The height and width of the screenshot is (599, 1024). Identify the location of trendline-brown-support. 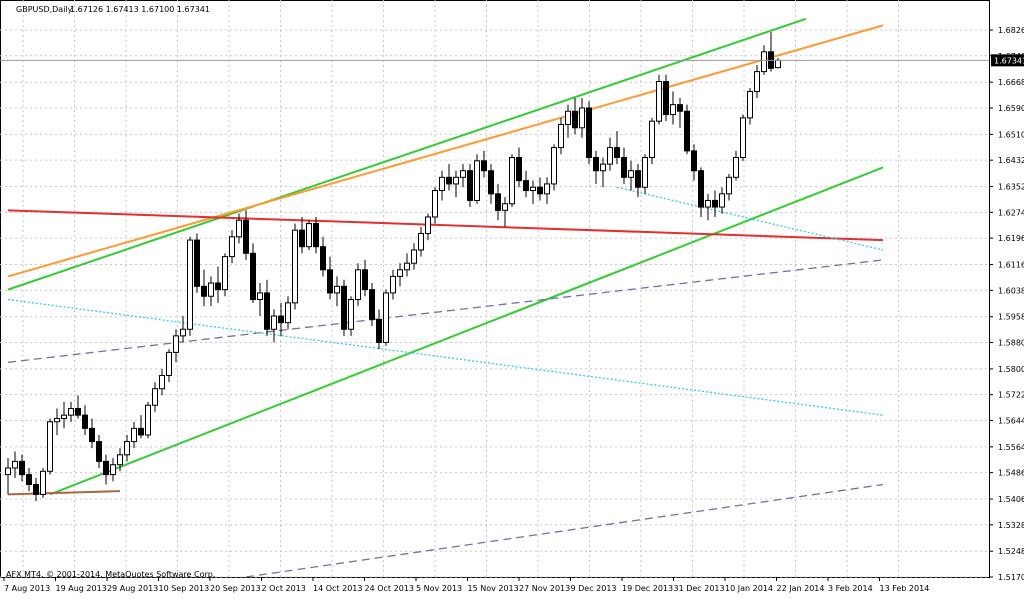
(64, 493).